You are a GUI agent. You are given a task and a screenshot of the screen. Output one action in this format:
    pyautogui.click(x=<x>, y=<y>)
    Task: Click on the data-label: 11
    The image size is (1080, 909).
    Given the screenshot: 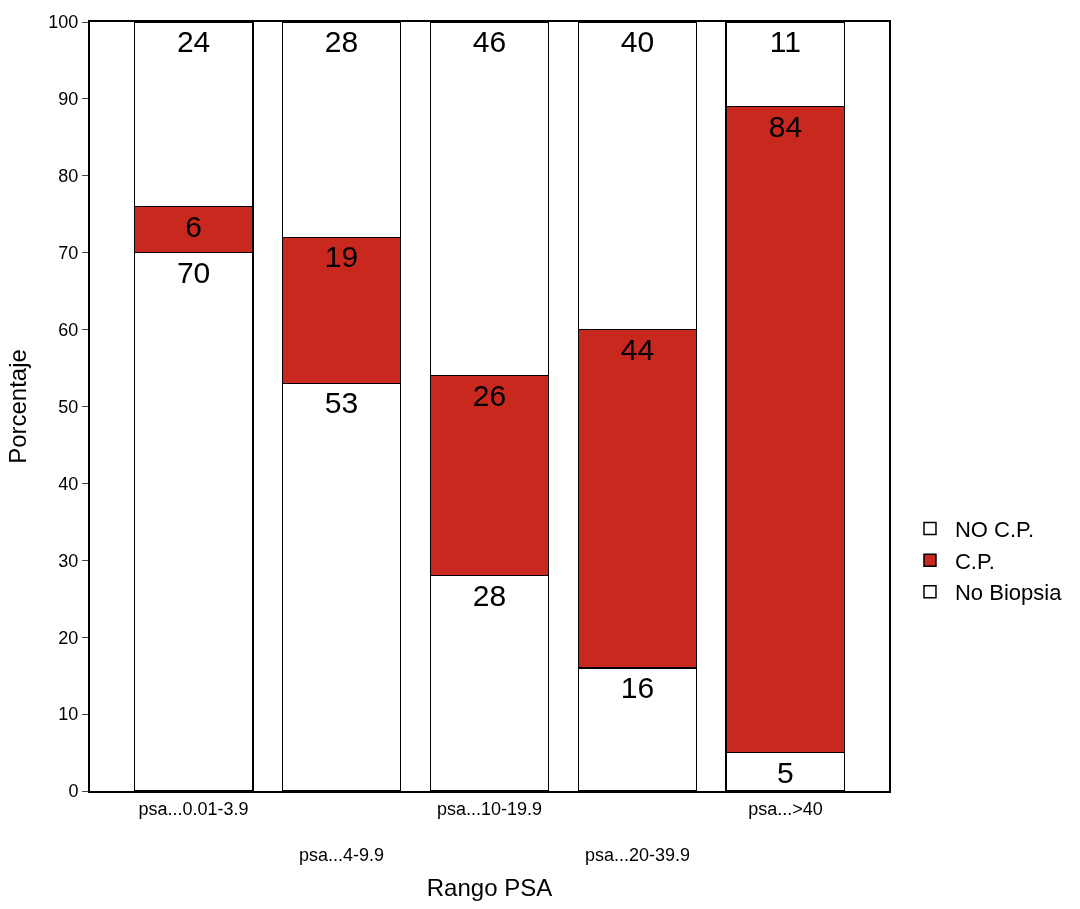 What is the action you would take?
    pyautogui.click(x=785, y=41)
    